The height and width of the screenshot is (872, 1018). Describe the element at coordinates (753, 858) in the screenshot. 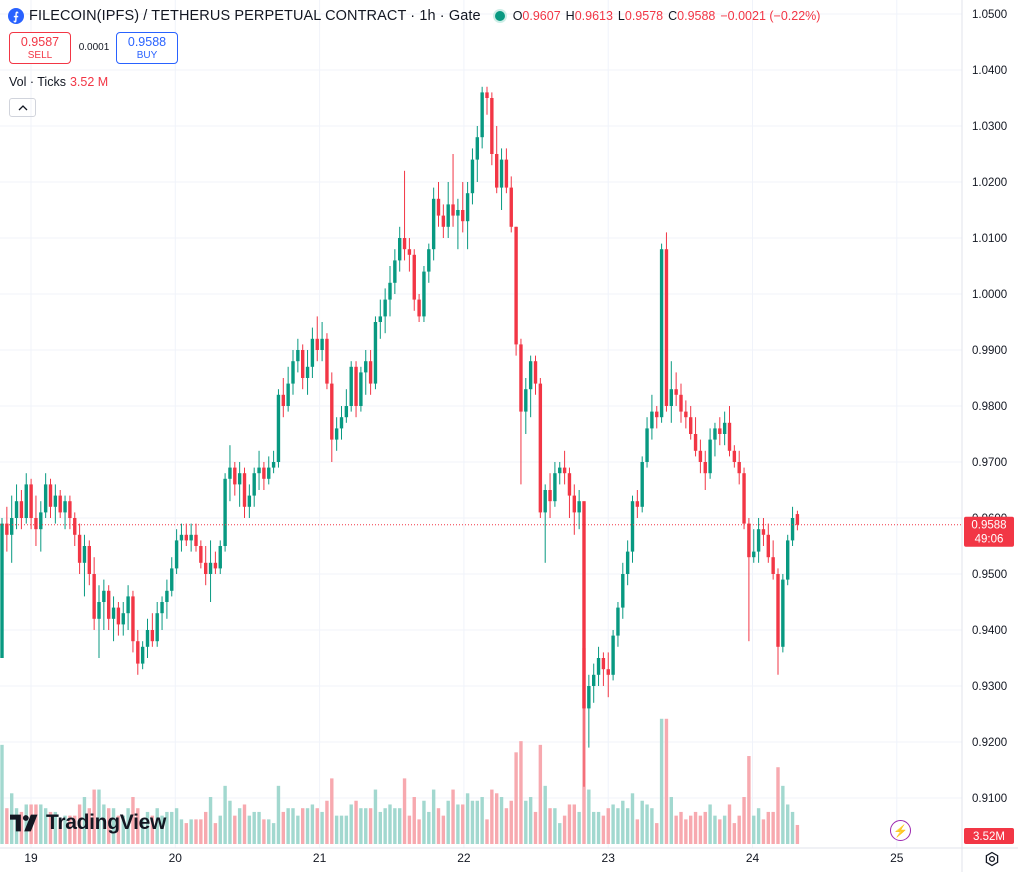

I see `time-tick-label: 24` at that location.